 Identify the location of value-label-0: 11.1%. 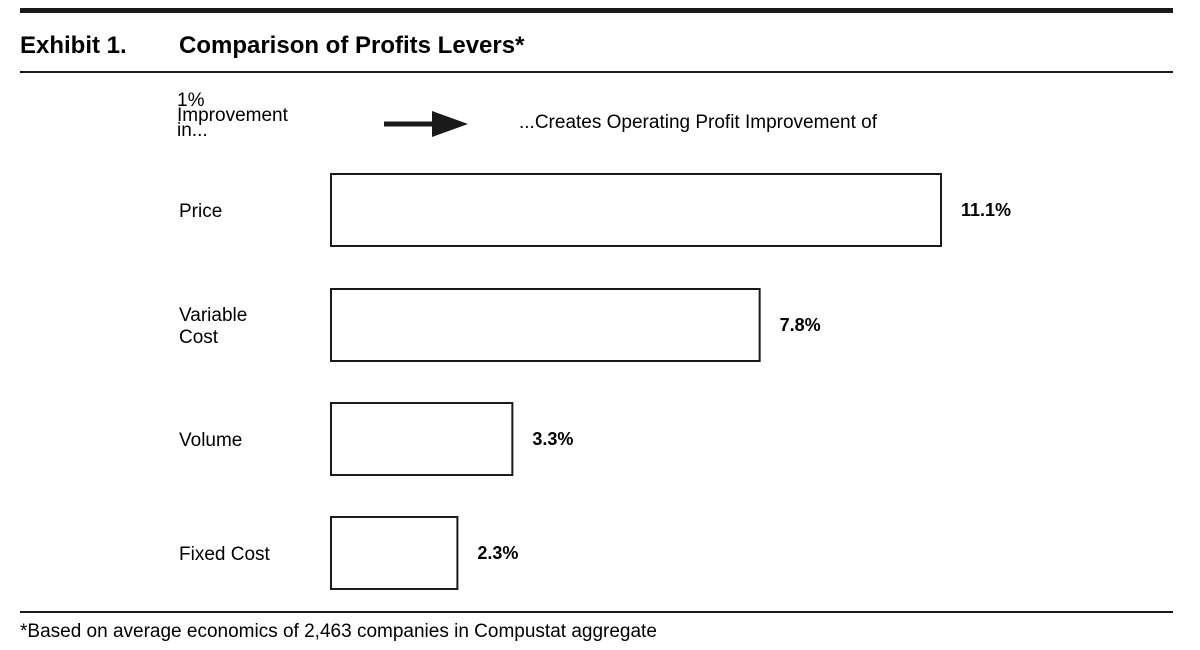
(986, 210).